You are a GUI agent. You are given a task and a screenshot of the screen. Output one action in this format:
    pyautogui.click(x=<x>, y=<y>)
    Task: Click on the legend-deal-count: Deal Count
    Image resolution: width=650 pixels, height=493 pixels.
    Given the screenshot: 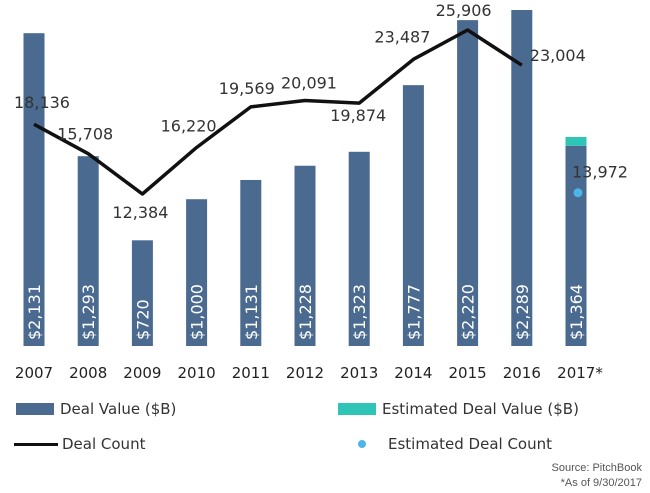 What is the action you would take?
    pyautogui.click(x=79, y=444)
    